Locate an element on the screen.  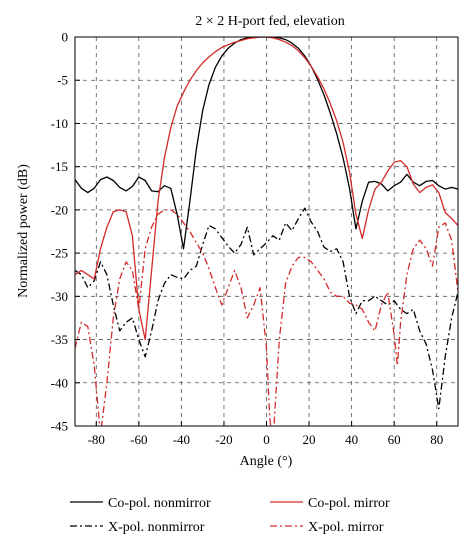
x-axis-title: Angle (°) is located at coordinates (266, 461).